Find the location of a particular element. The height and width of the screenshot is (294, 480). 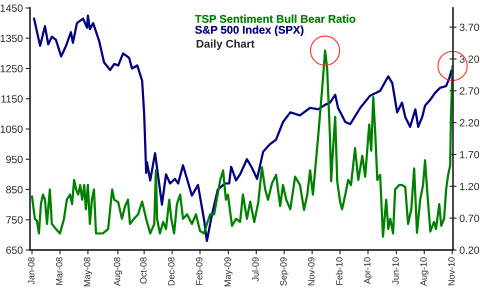

x-tick-label: Dec-08 is located at coordinates (171, 271).